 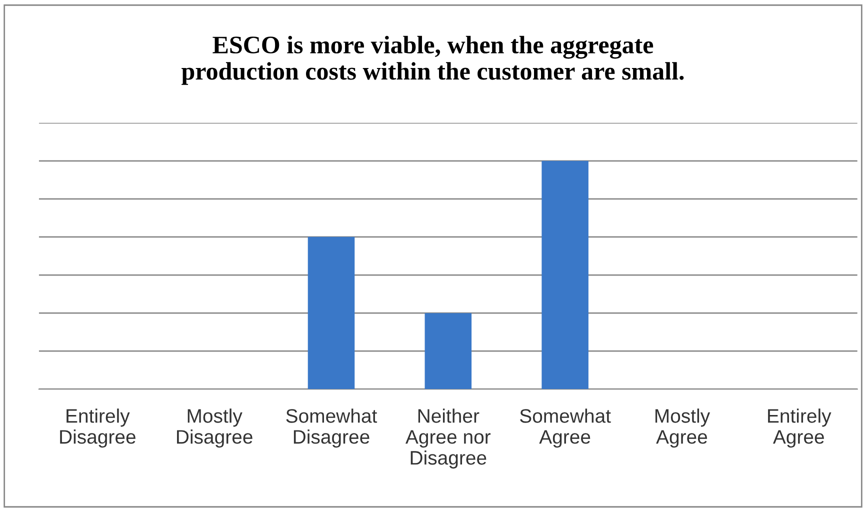 What do you see at coordinates (800, 428) in the screenshot?
I see `x-tick-label: Entirely Agree` at bounding box center [800, 428].